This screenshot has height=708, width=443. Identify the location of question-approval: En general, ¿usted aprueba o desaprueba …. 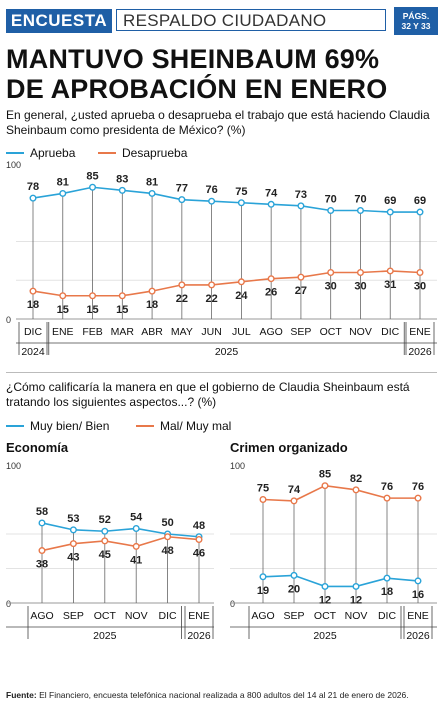
(218, 122).